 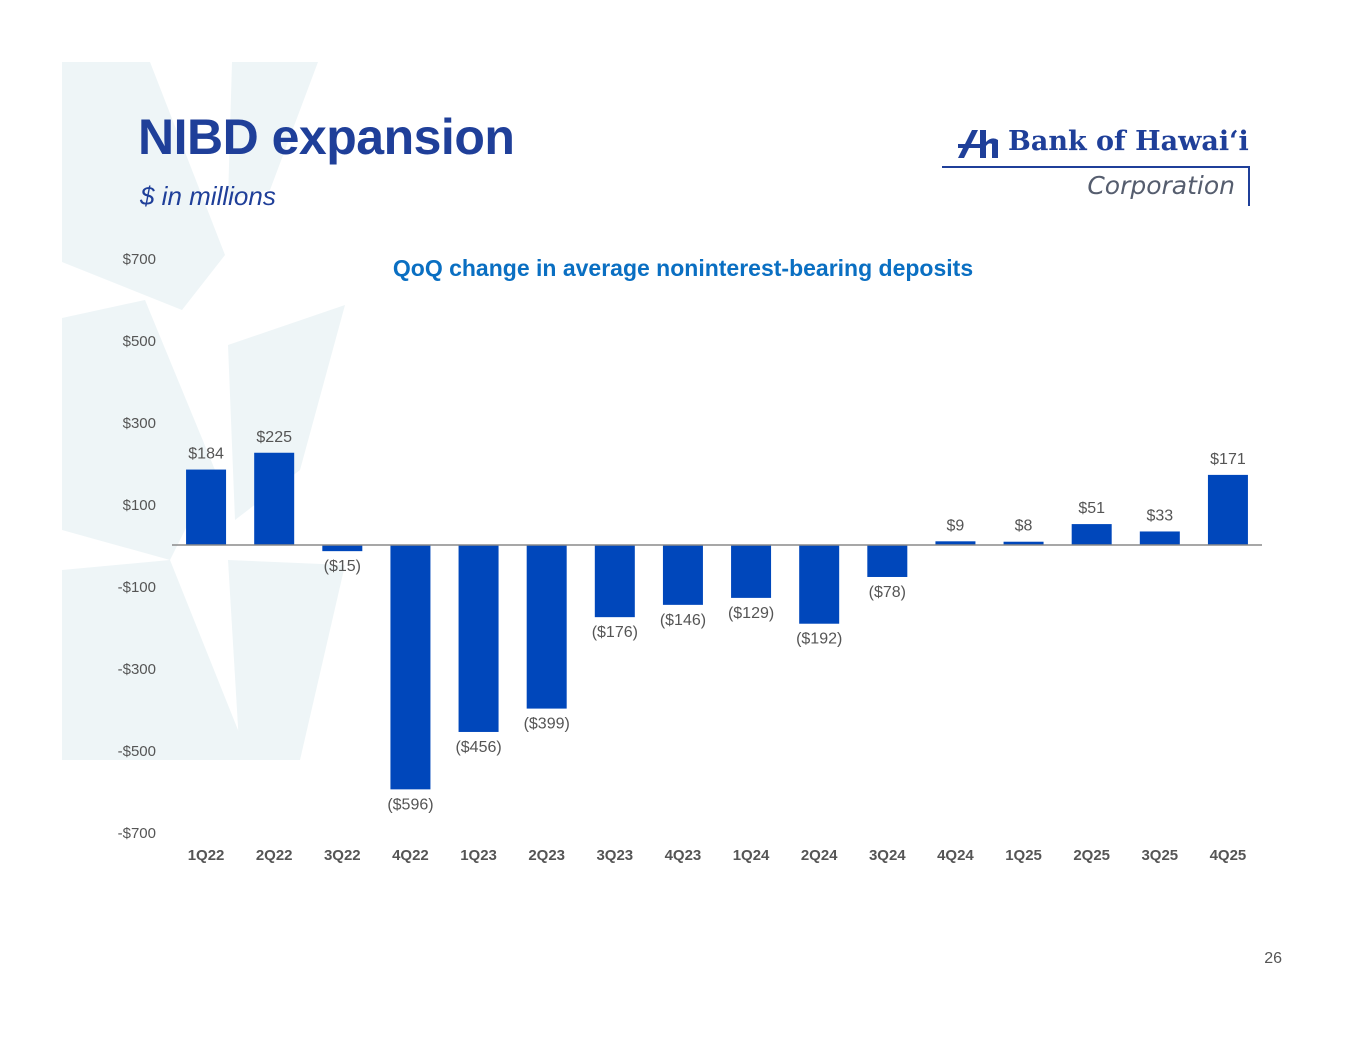 What do you see at coordinates (1096, 167) in the screenshot?
I see `logo-divider-horizontal` at bounding box center [1096, 167].